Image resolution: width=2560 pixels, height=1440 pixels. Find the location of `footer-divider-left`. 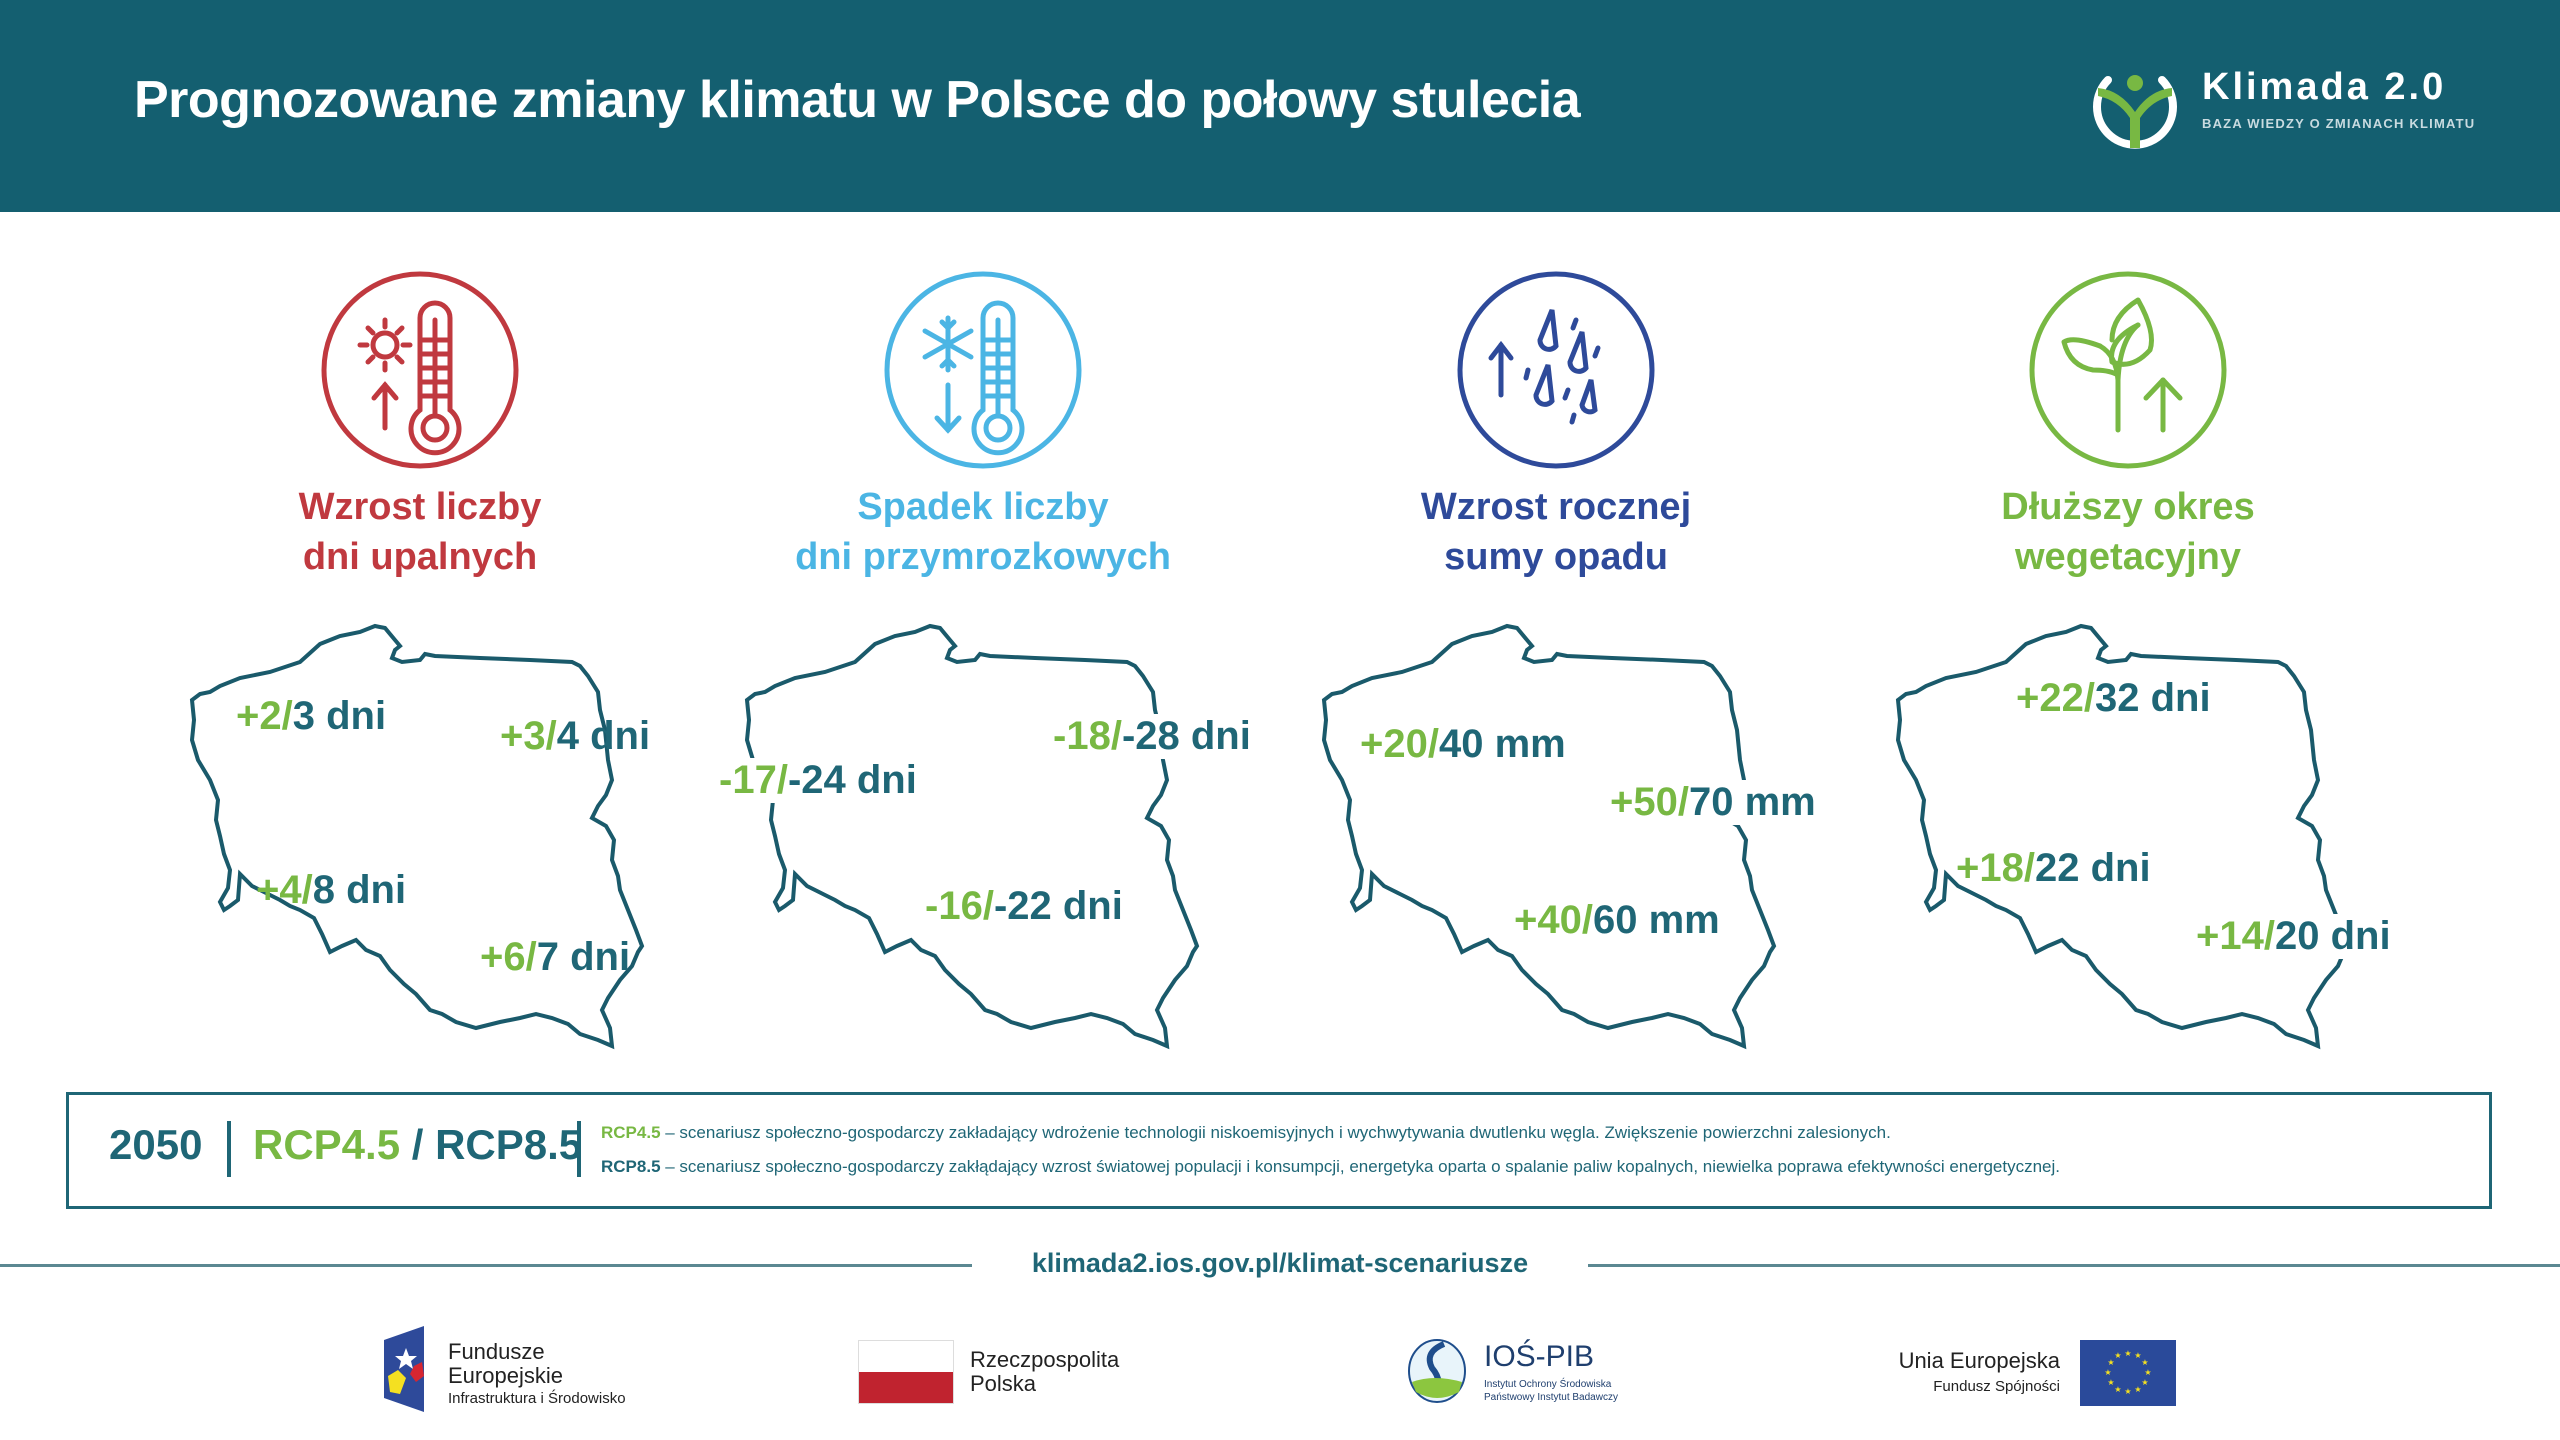

footer-divider-left is located at coordinates (486, 1265).